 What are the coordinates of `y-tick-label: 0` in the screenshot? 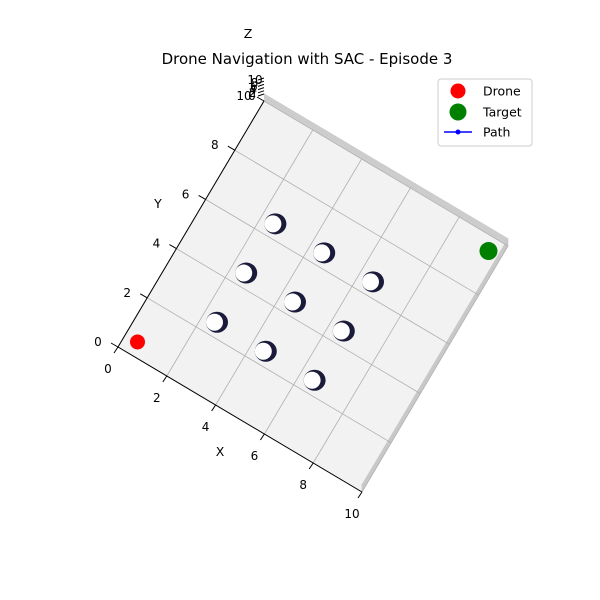 It's located at (98, 342).